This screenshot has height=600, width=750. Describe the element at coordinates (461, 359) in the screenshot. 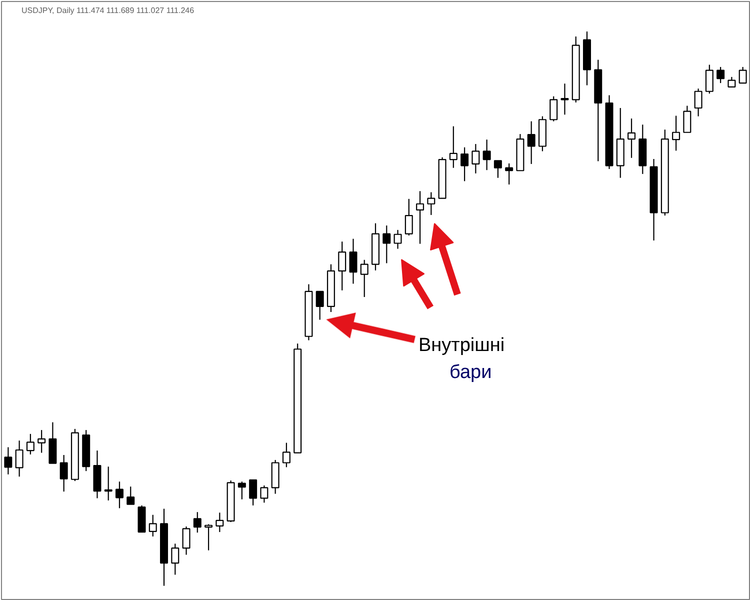

I see `annotation: Внутрішні бари` at that location.